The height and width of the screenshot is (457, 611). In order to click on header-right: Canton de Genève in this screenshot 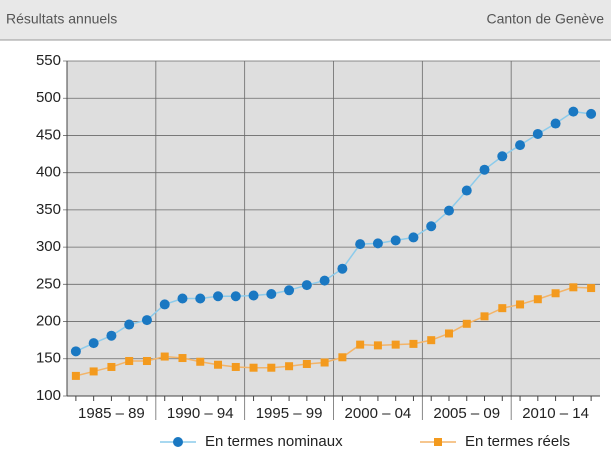, I will do `click(545, 19)`.